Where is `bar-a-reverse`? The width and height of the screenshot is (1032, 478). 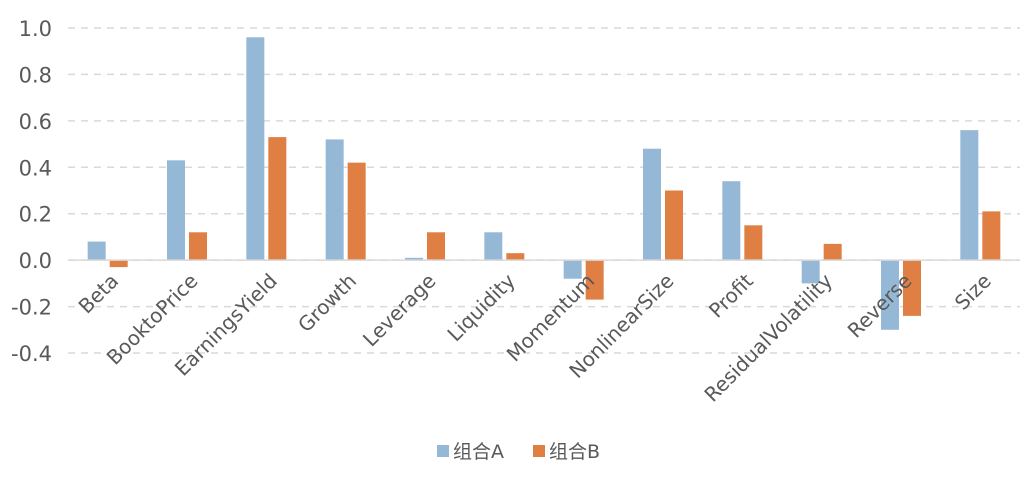
bar-a-reverse is located at coordinates (890, 295).